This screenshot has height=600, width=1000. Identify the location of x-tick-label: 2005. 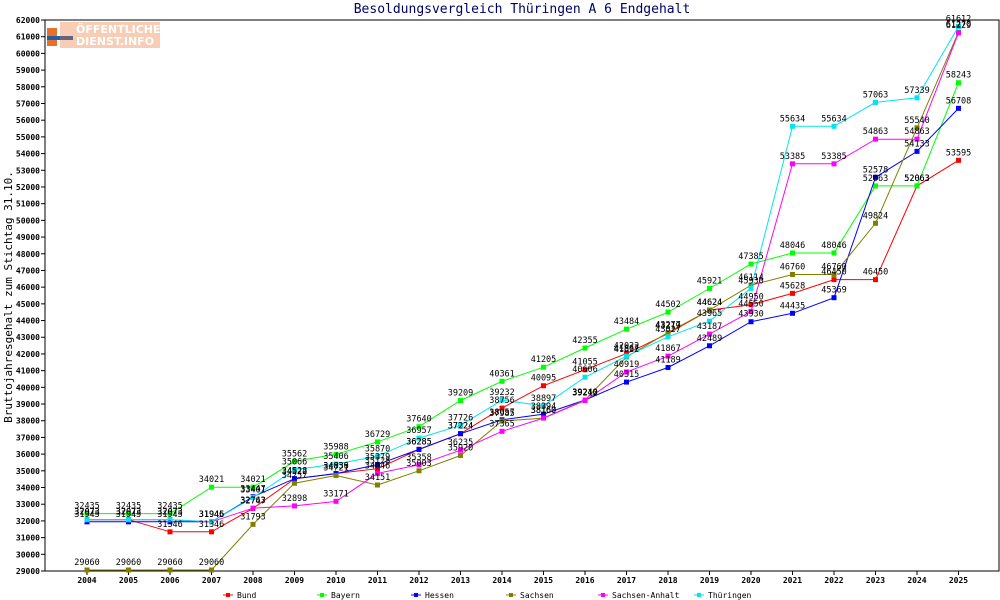
(128, 580).